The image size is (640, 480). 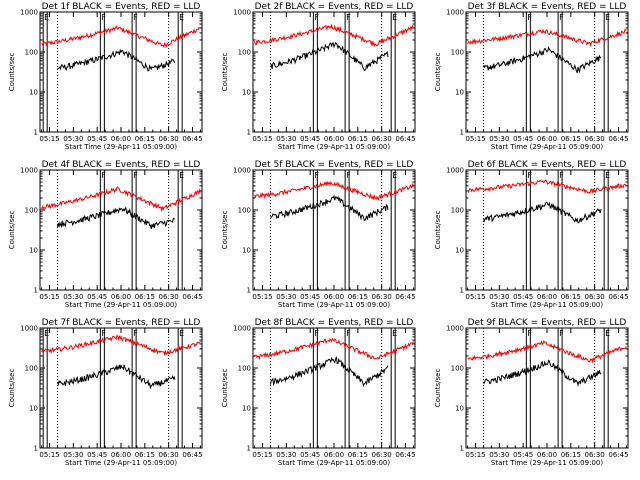 I want to click on panel-title: Det 2f BLACK = Events, RED = LLD, so click(x=334, y=7).